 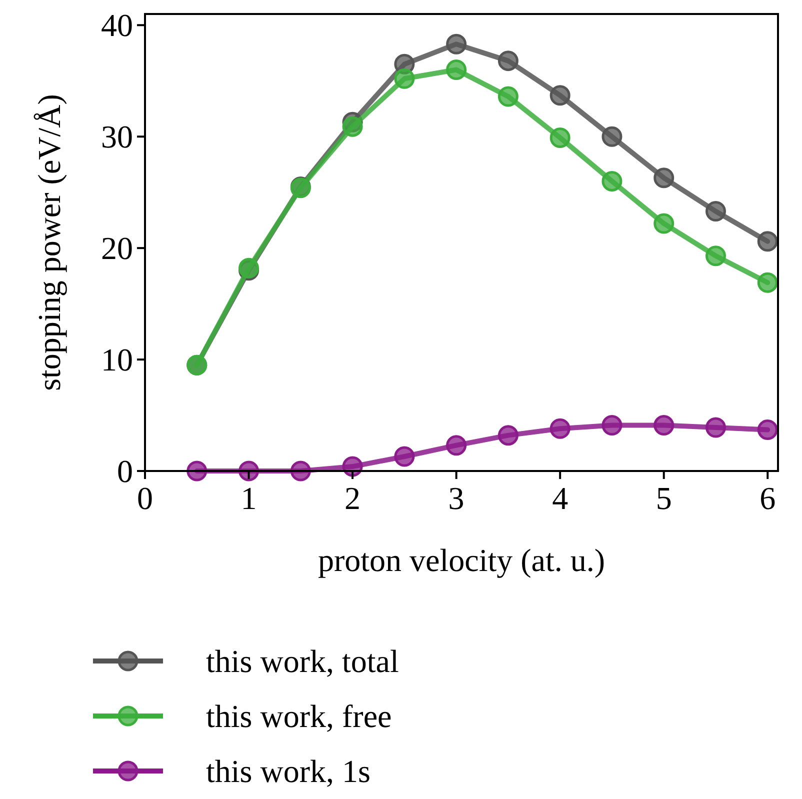 What do you see at coordinates (117, 25) in the screenshot?
I see `y-tick-label: 40` at bounding box center [117, 25].